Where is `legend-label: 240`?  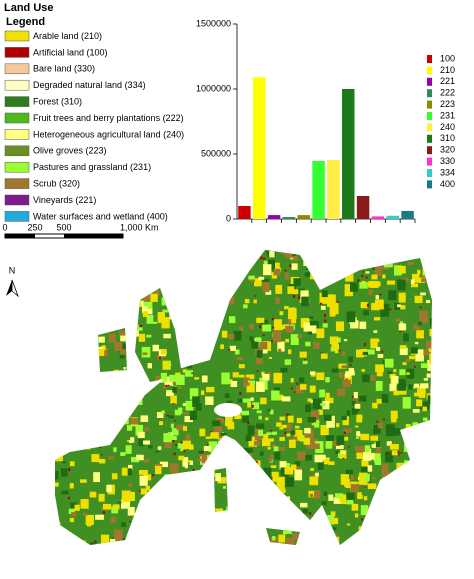 legend-label: 240 is located at coordinates (447, 127).